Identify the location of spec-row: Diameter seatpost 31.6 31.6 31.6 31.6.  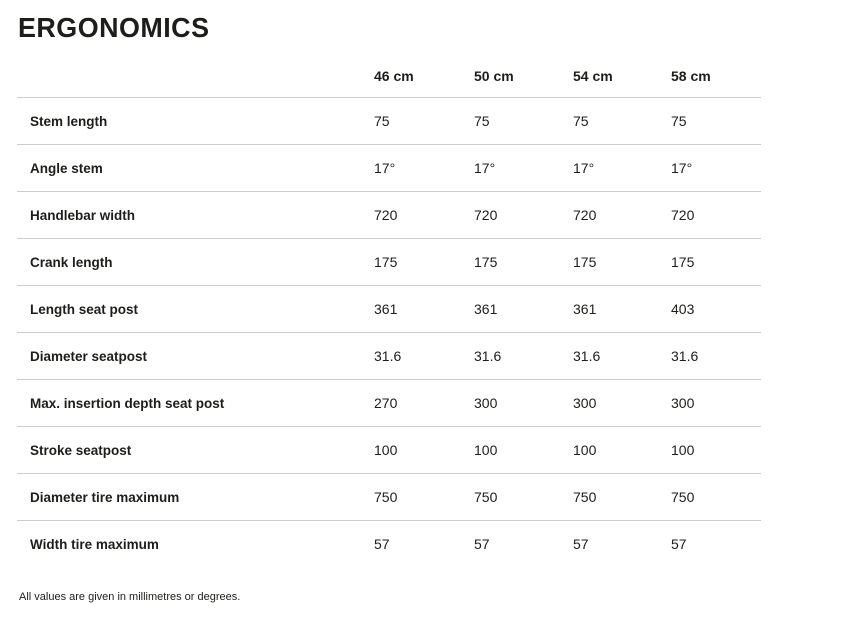
(389, 356).